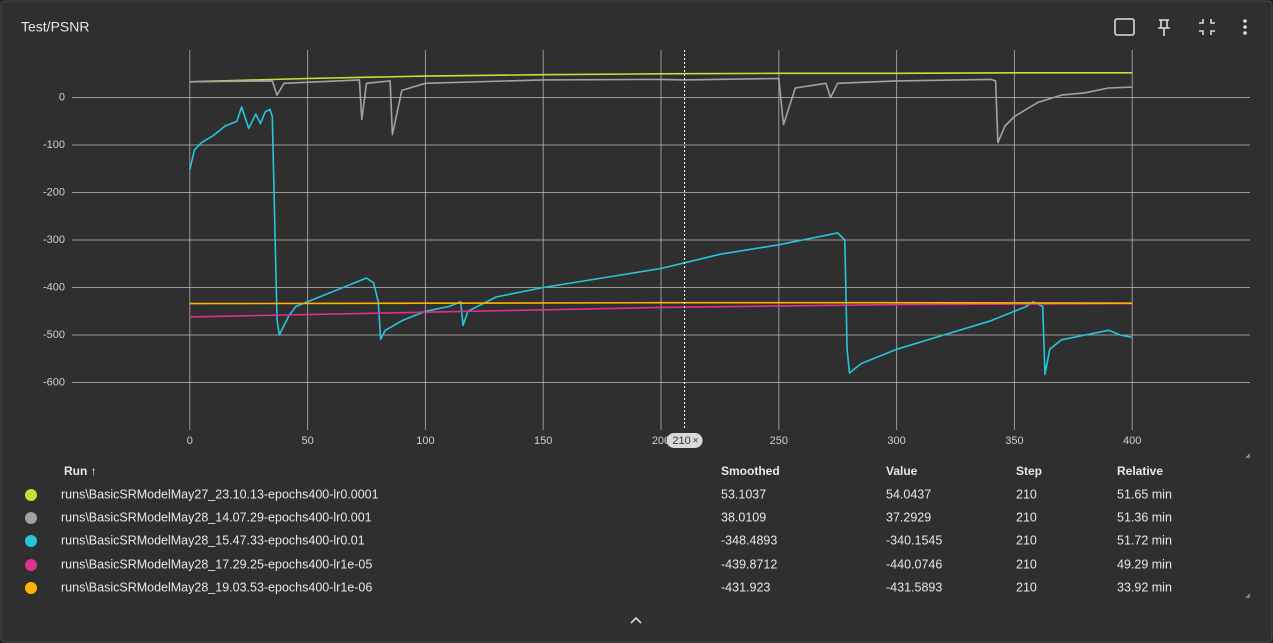  What do you see at coordinates (779, 441) in the screenshot?
I see `x-tick-label: 250` at bounding box center [779, 441].